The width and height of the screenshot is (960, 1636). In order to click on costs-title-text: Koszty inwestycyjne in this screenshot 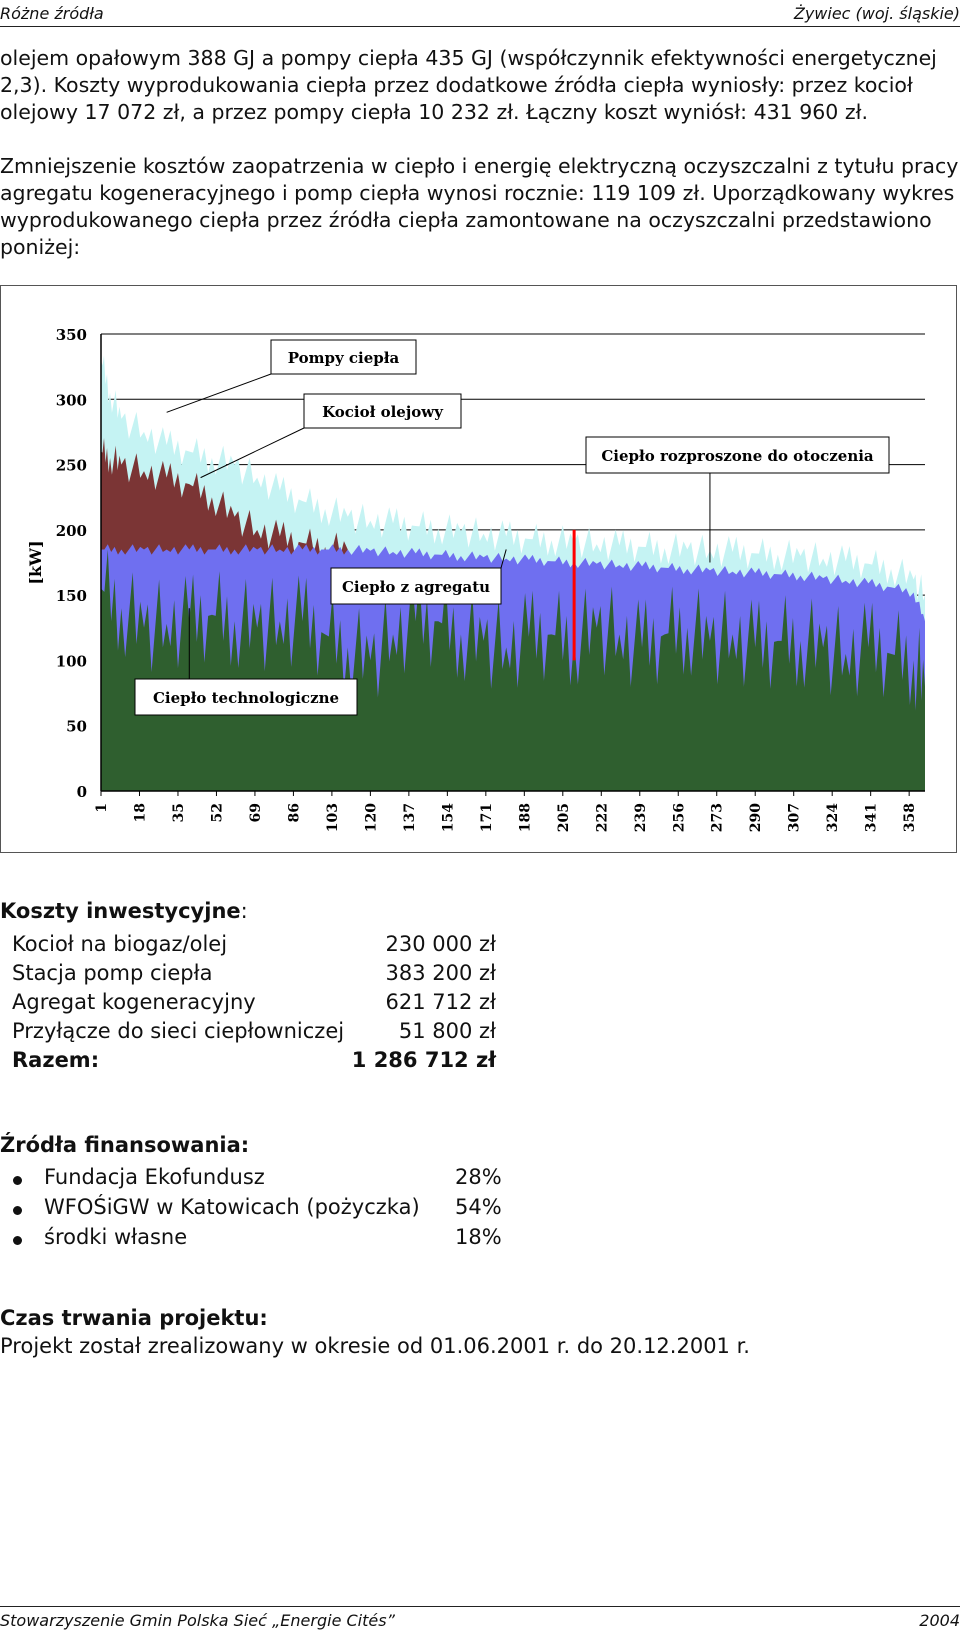, I will do `click(120, 911)`.